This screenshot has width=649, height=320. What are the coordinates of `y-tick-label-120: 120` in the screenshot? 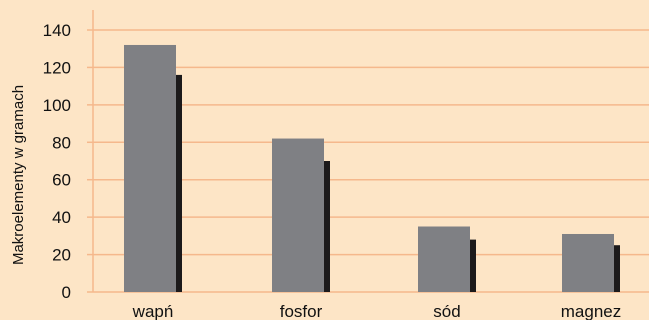 It's located at (57, 67).